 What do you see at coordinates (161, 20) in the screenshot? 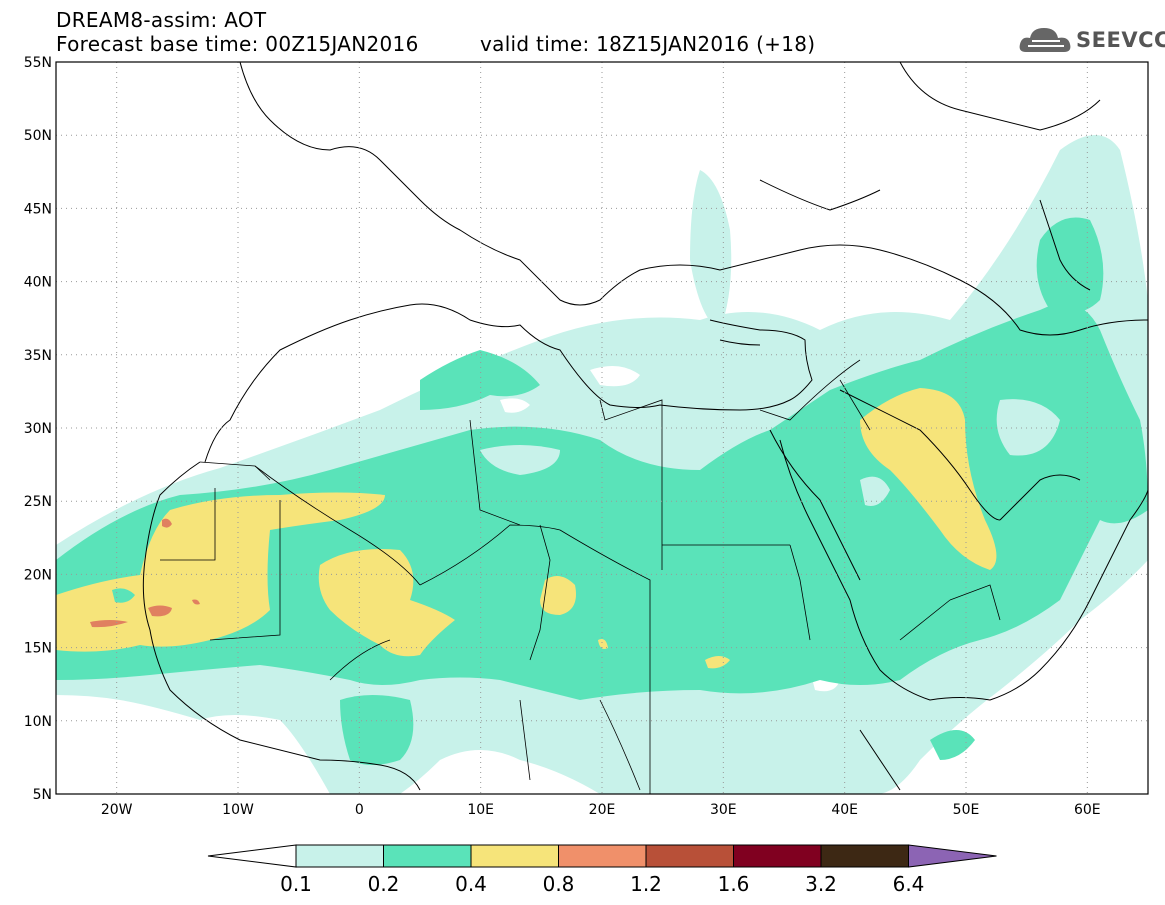
I see `title-line-1: DREAM8-assim: AOT` at bounding box center [161, 20].